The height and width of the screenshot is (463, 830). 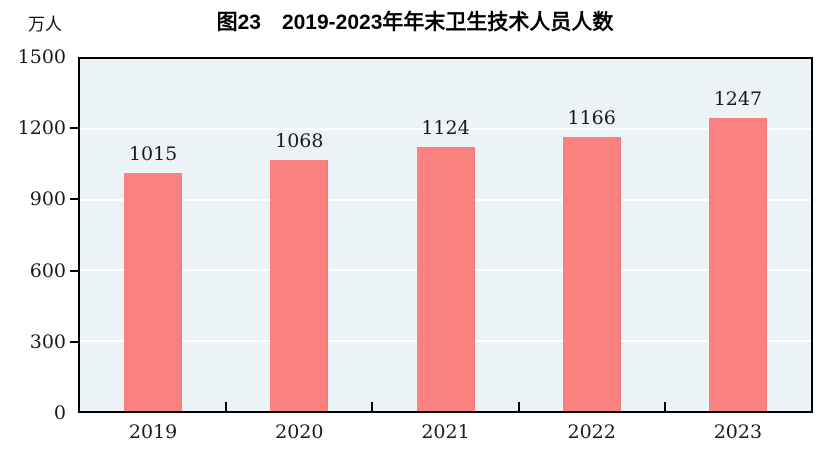 What do you see at coordinates (153, 432) in the screenshot?
I see `x-tick-label-2019: 2019` at bounding box center [153, 432].